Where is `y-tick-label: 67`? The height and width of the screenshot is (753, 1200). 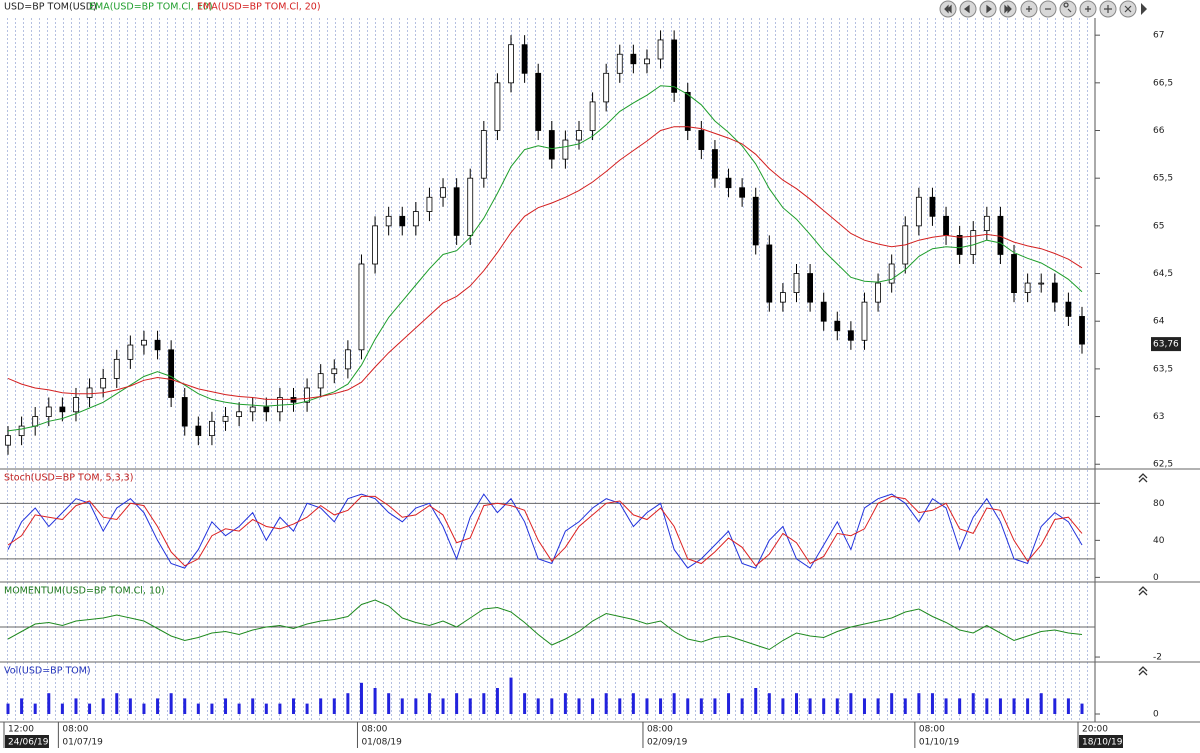
y-tick-label: 67 is located at coordinates (1158, 36).